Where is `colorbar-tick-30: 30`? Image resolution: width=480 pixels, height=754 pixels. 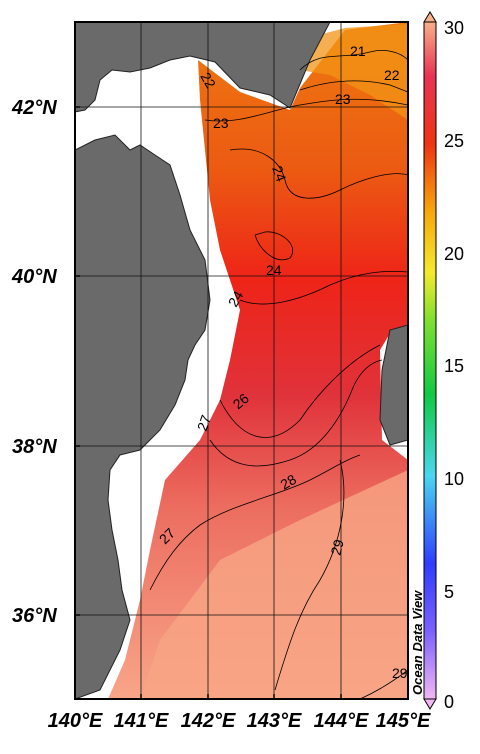 colorbar-tick-30: 30 is located at coordinates (454, 28).